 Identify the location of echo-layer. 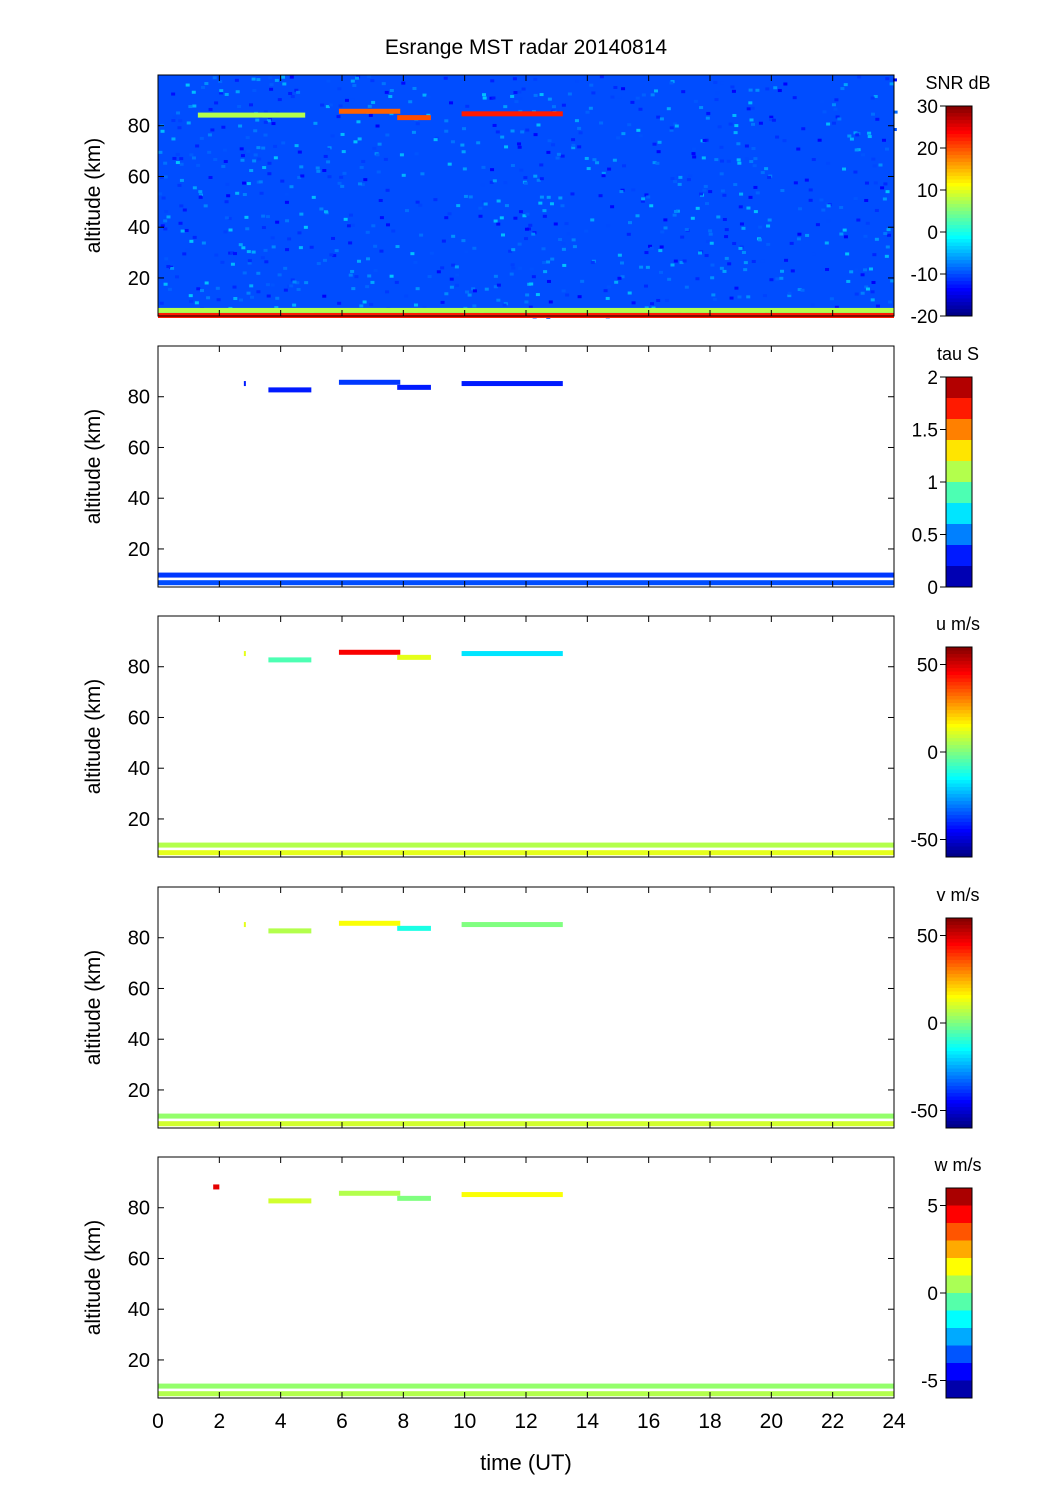
(512, 114).